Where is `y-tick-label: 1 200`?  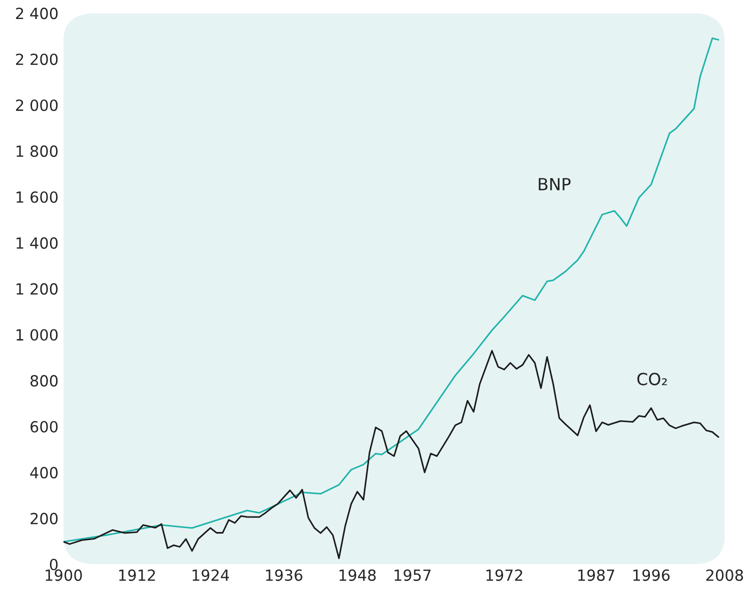 y-tick-label: 1 200 is located at coordinates (37, 289).